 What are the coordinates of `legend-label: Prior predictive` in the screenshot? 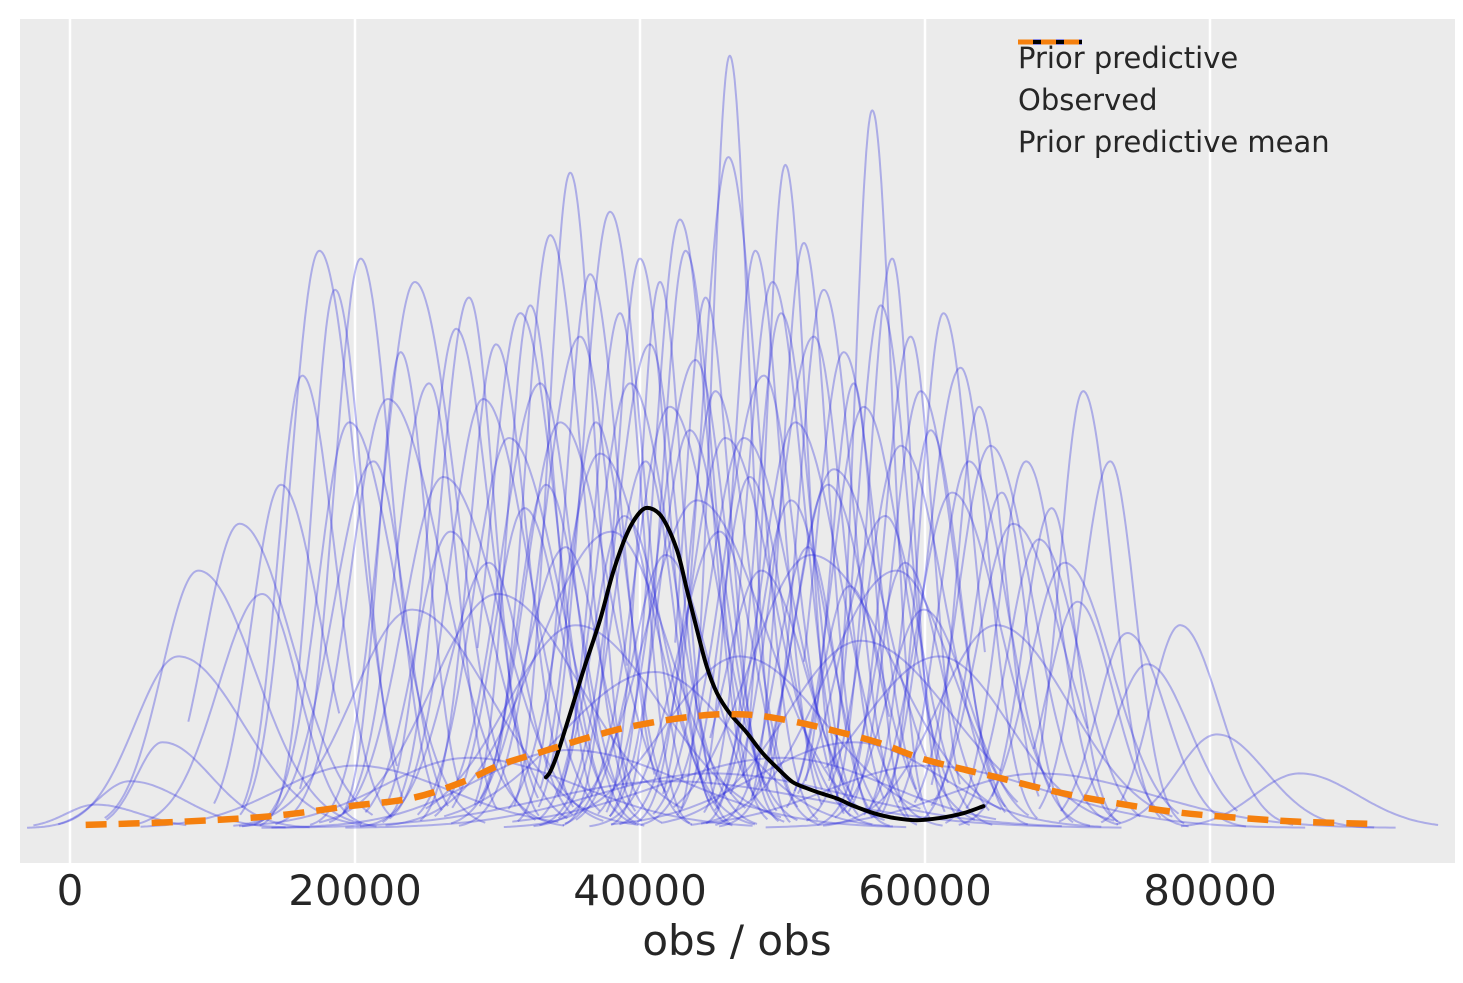 It's located at (1128, 57).